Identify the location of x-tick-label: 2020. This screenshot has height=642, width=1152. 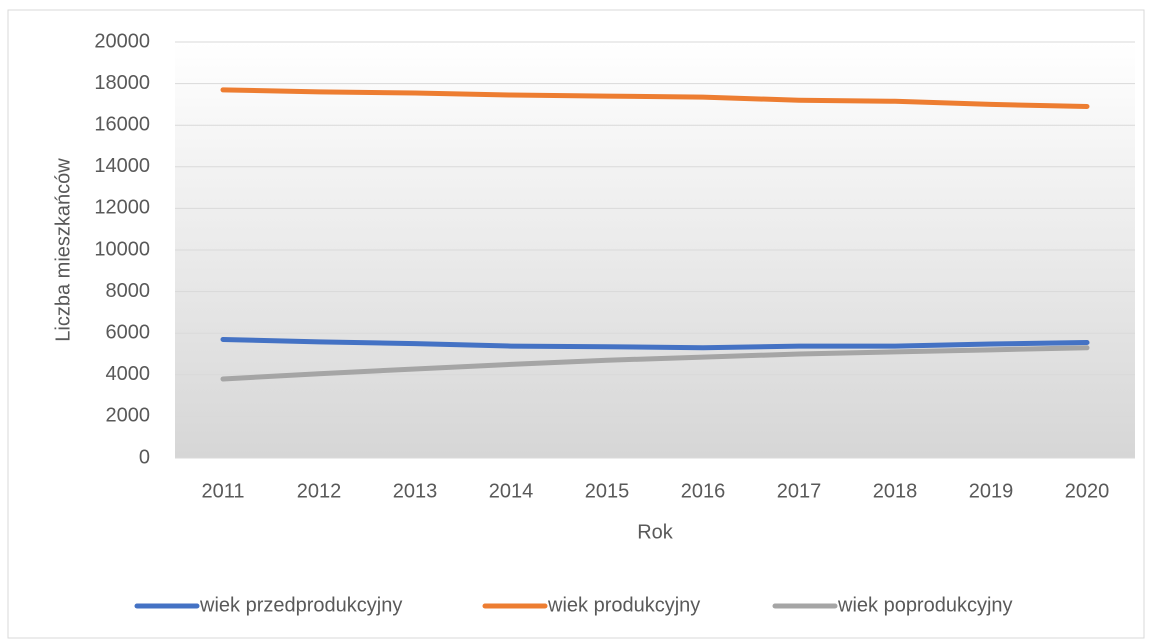
(1087, 491).